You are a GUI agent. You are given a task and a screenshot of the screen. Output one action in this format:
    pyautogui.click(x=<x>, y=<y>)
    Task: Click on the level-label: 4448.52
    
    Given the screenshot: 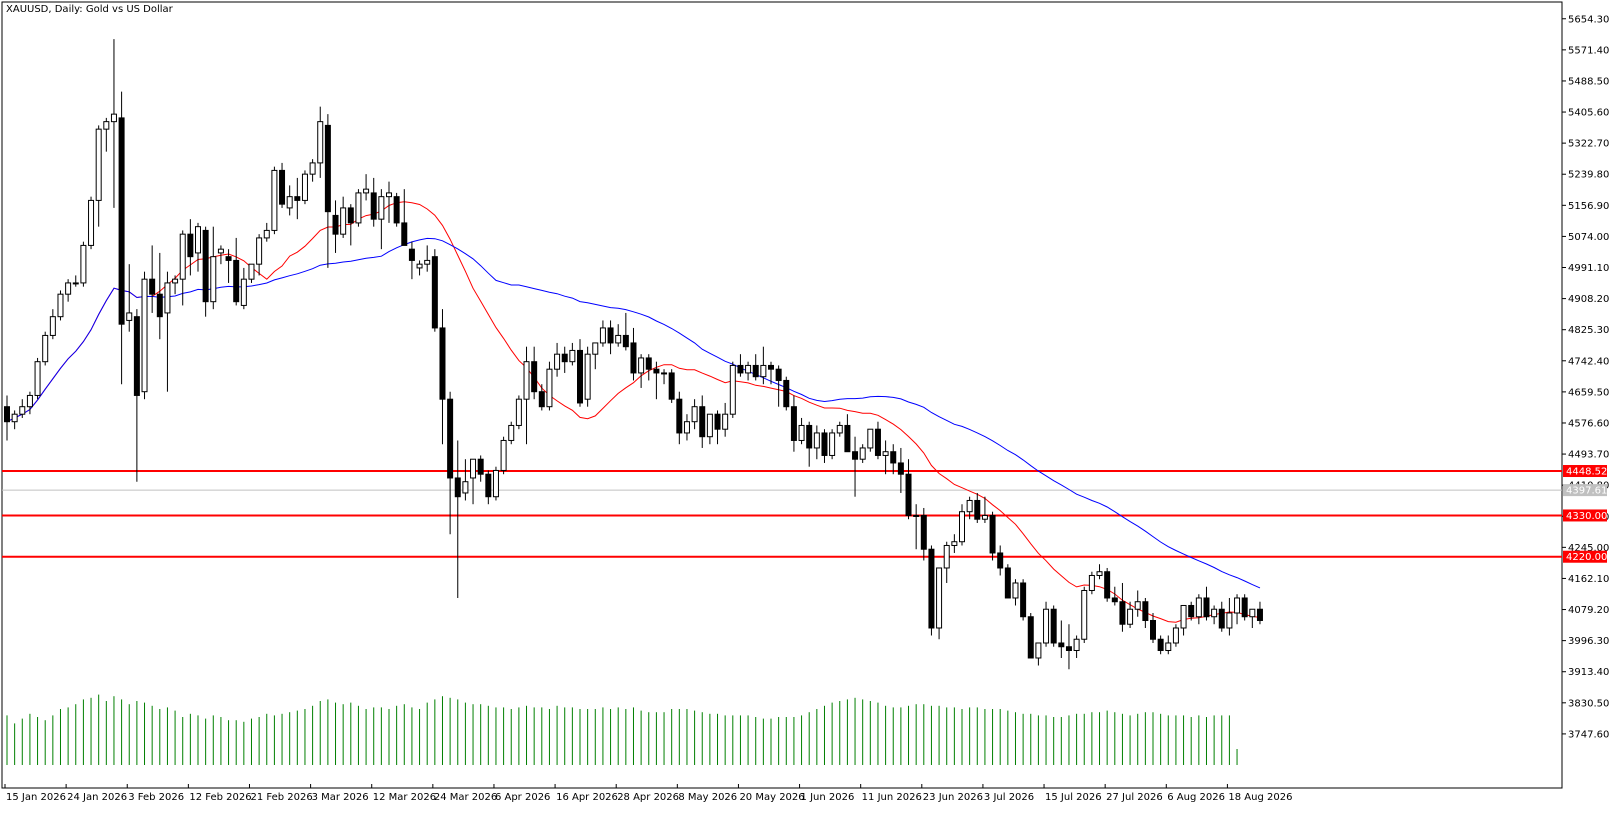 What is the action you would take?
    pyautogui.click(x=1586, y=472)
    